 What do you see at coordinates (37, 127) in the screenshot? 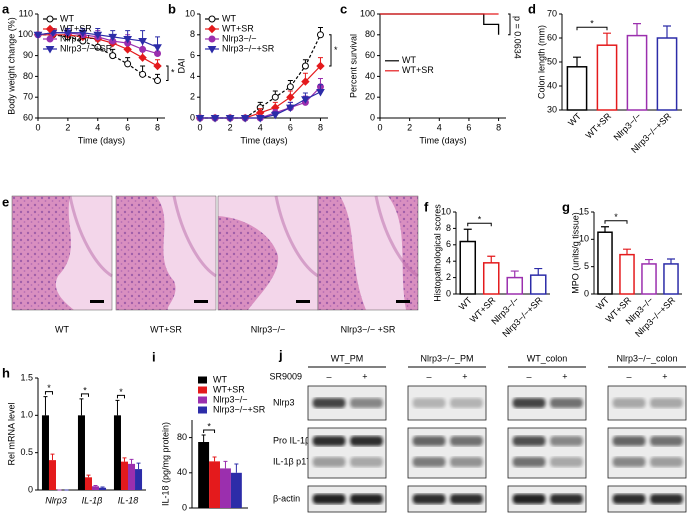
I see `x-tick-label: 0` at bounding box center [37, 127].